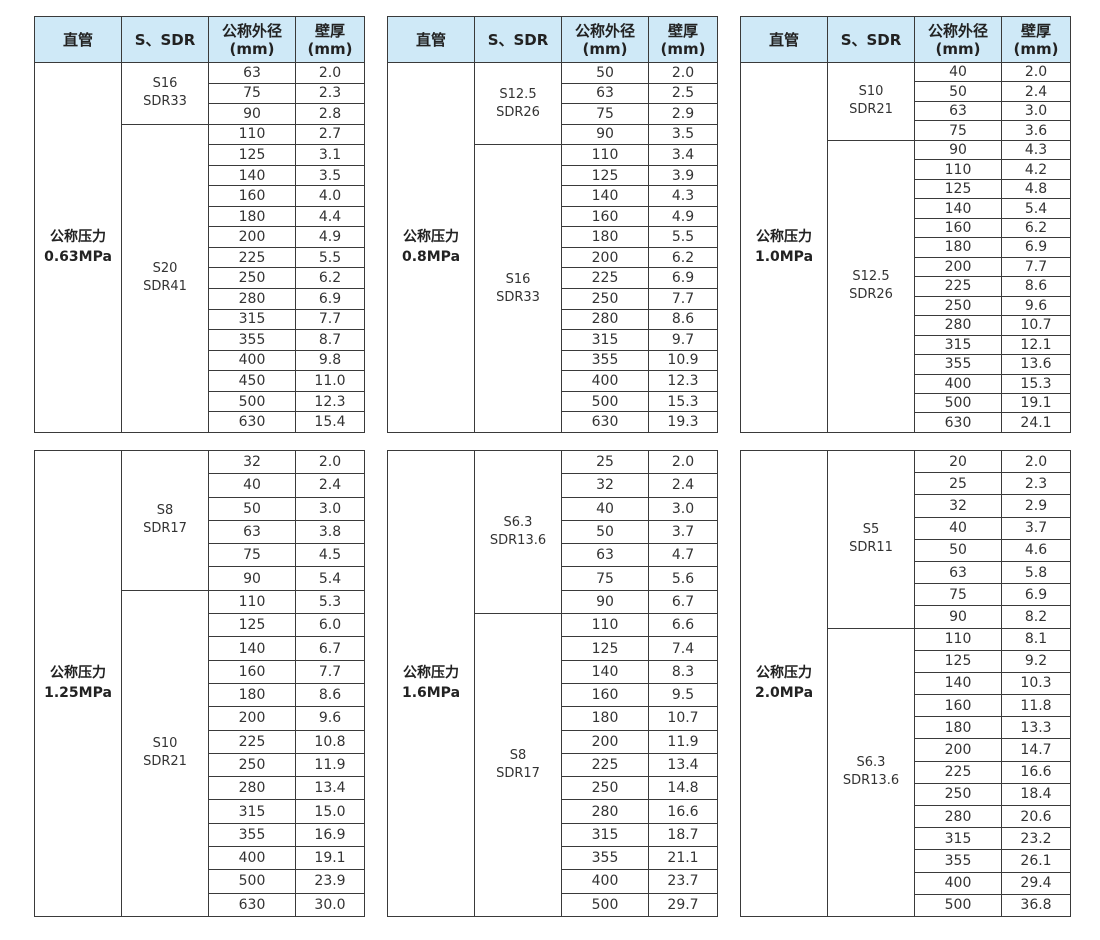 This screenshot has width=1100, height=940. I want to click on wall-thickness-cell: 4.0, so click(330, 196).